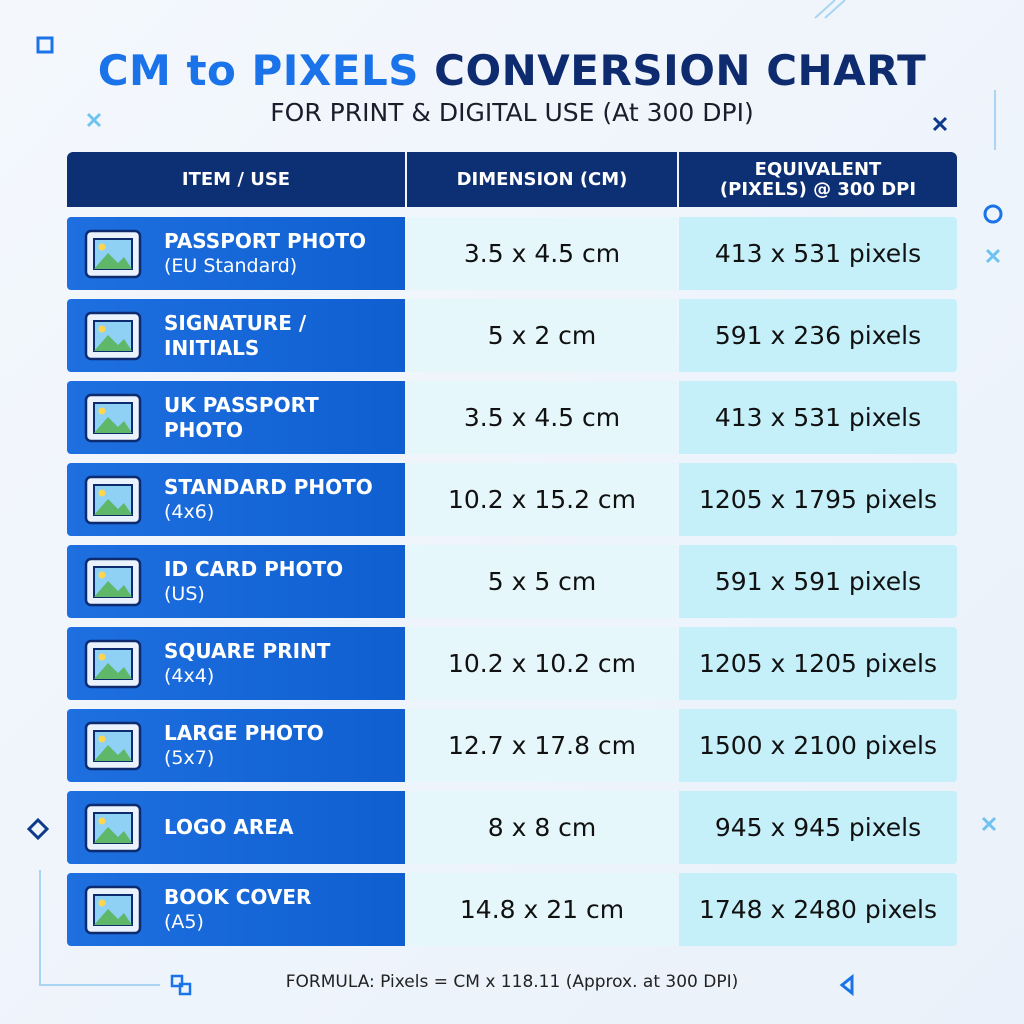  Describe the element at coordinates (244, 732) in the screenshot. I see `item-name: LARGE PHOTO` at that location.